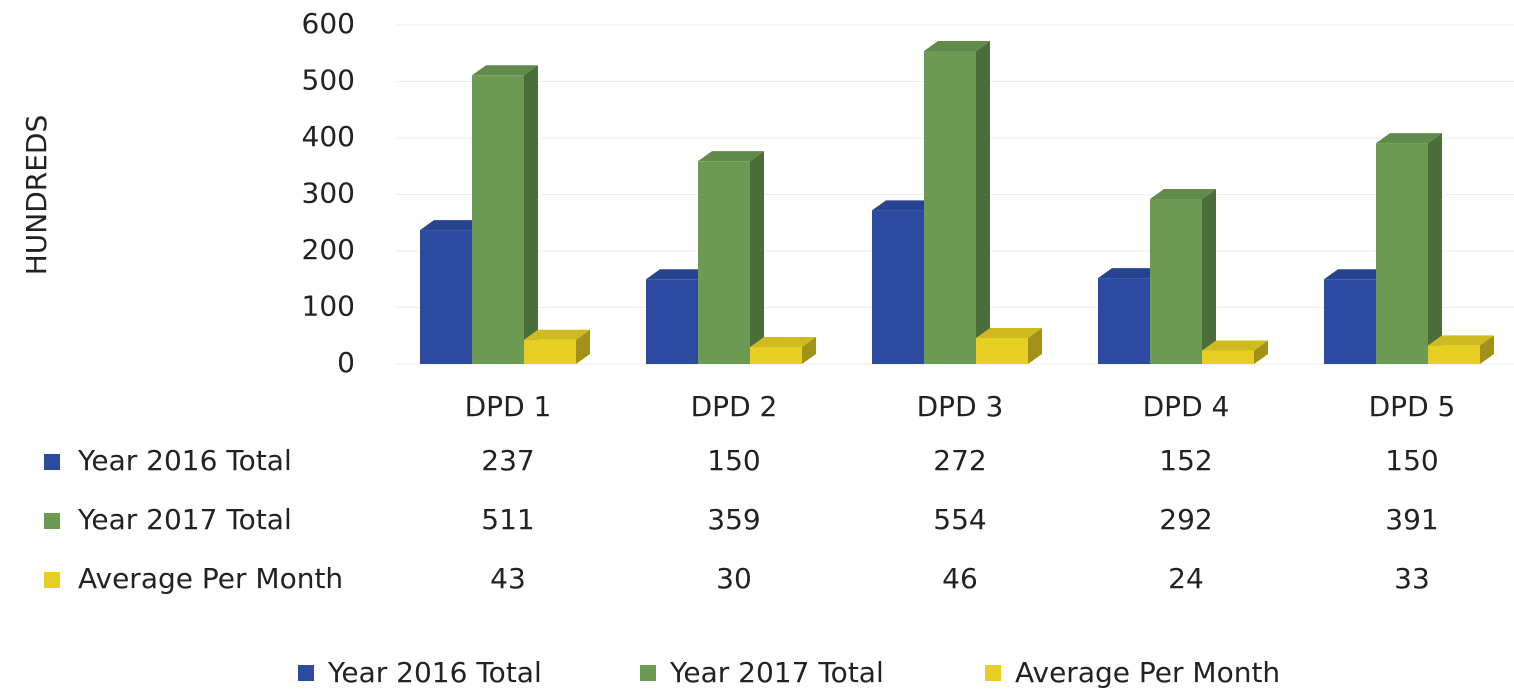 This screenshot has height=695, width=1514. What do you see at coordinates (328, 306) in the screenshot?
I see `y-tick-label: 100` at bounding box center [328, 306].